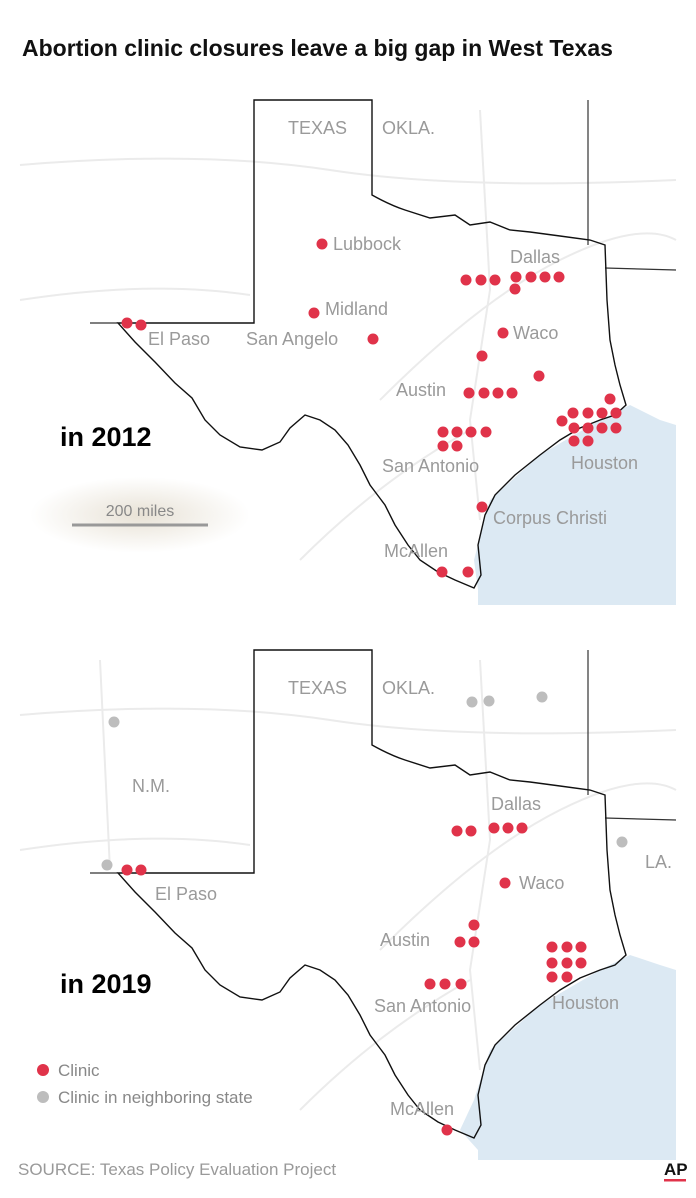 Image resolution: width=696 pixels, height=1198 pixels. I want to click on logo: AP, so click(676, 1169).